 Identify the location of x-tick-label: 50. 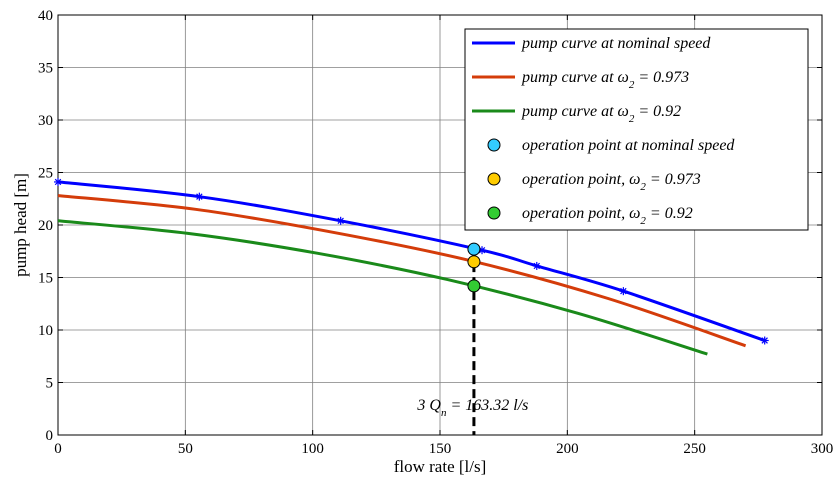
(185, 449).